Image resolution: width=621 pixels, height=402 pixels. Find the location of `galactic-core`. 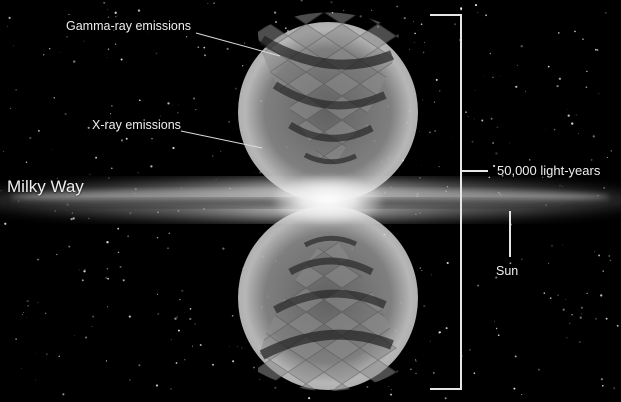

galactic-core is located at coordinates (328, 200).